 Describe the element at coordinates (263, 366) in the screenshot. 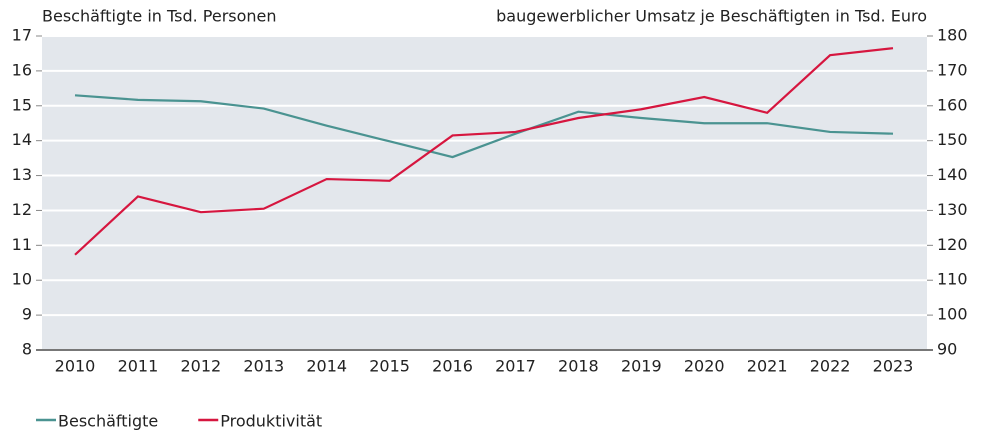

I see `x-tick-label: 2013` at that location.